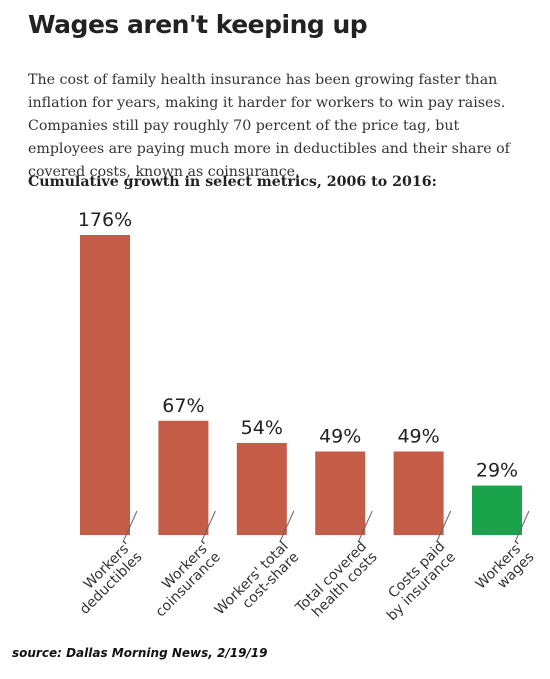 Image resolution: width=550 pixels, height=679 pixels. I want to click on value-label-4: 49%, so click(418, 436).